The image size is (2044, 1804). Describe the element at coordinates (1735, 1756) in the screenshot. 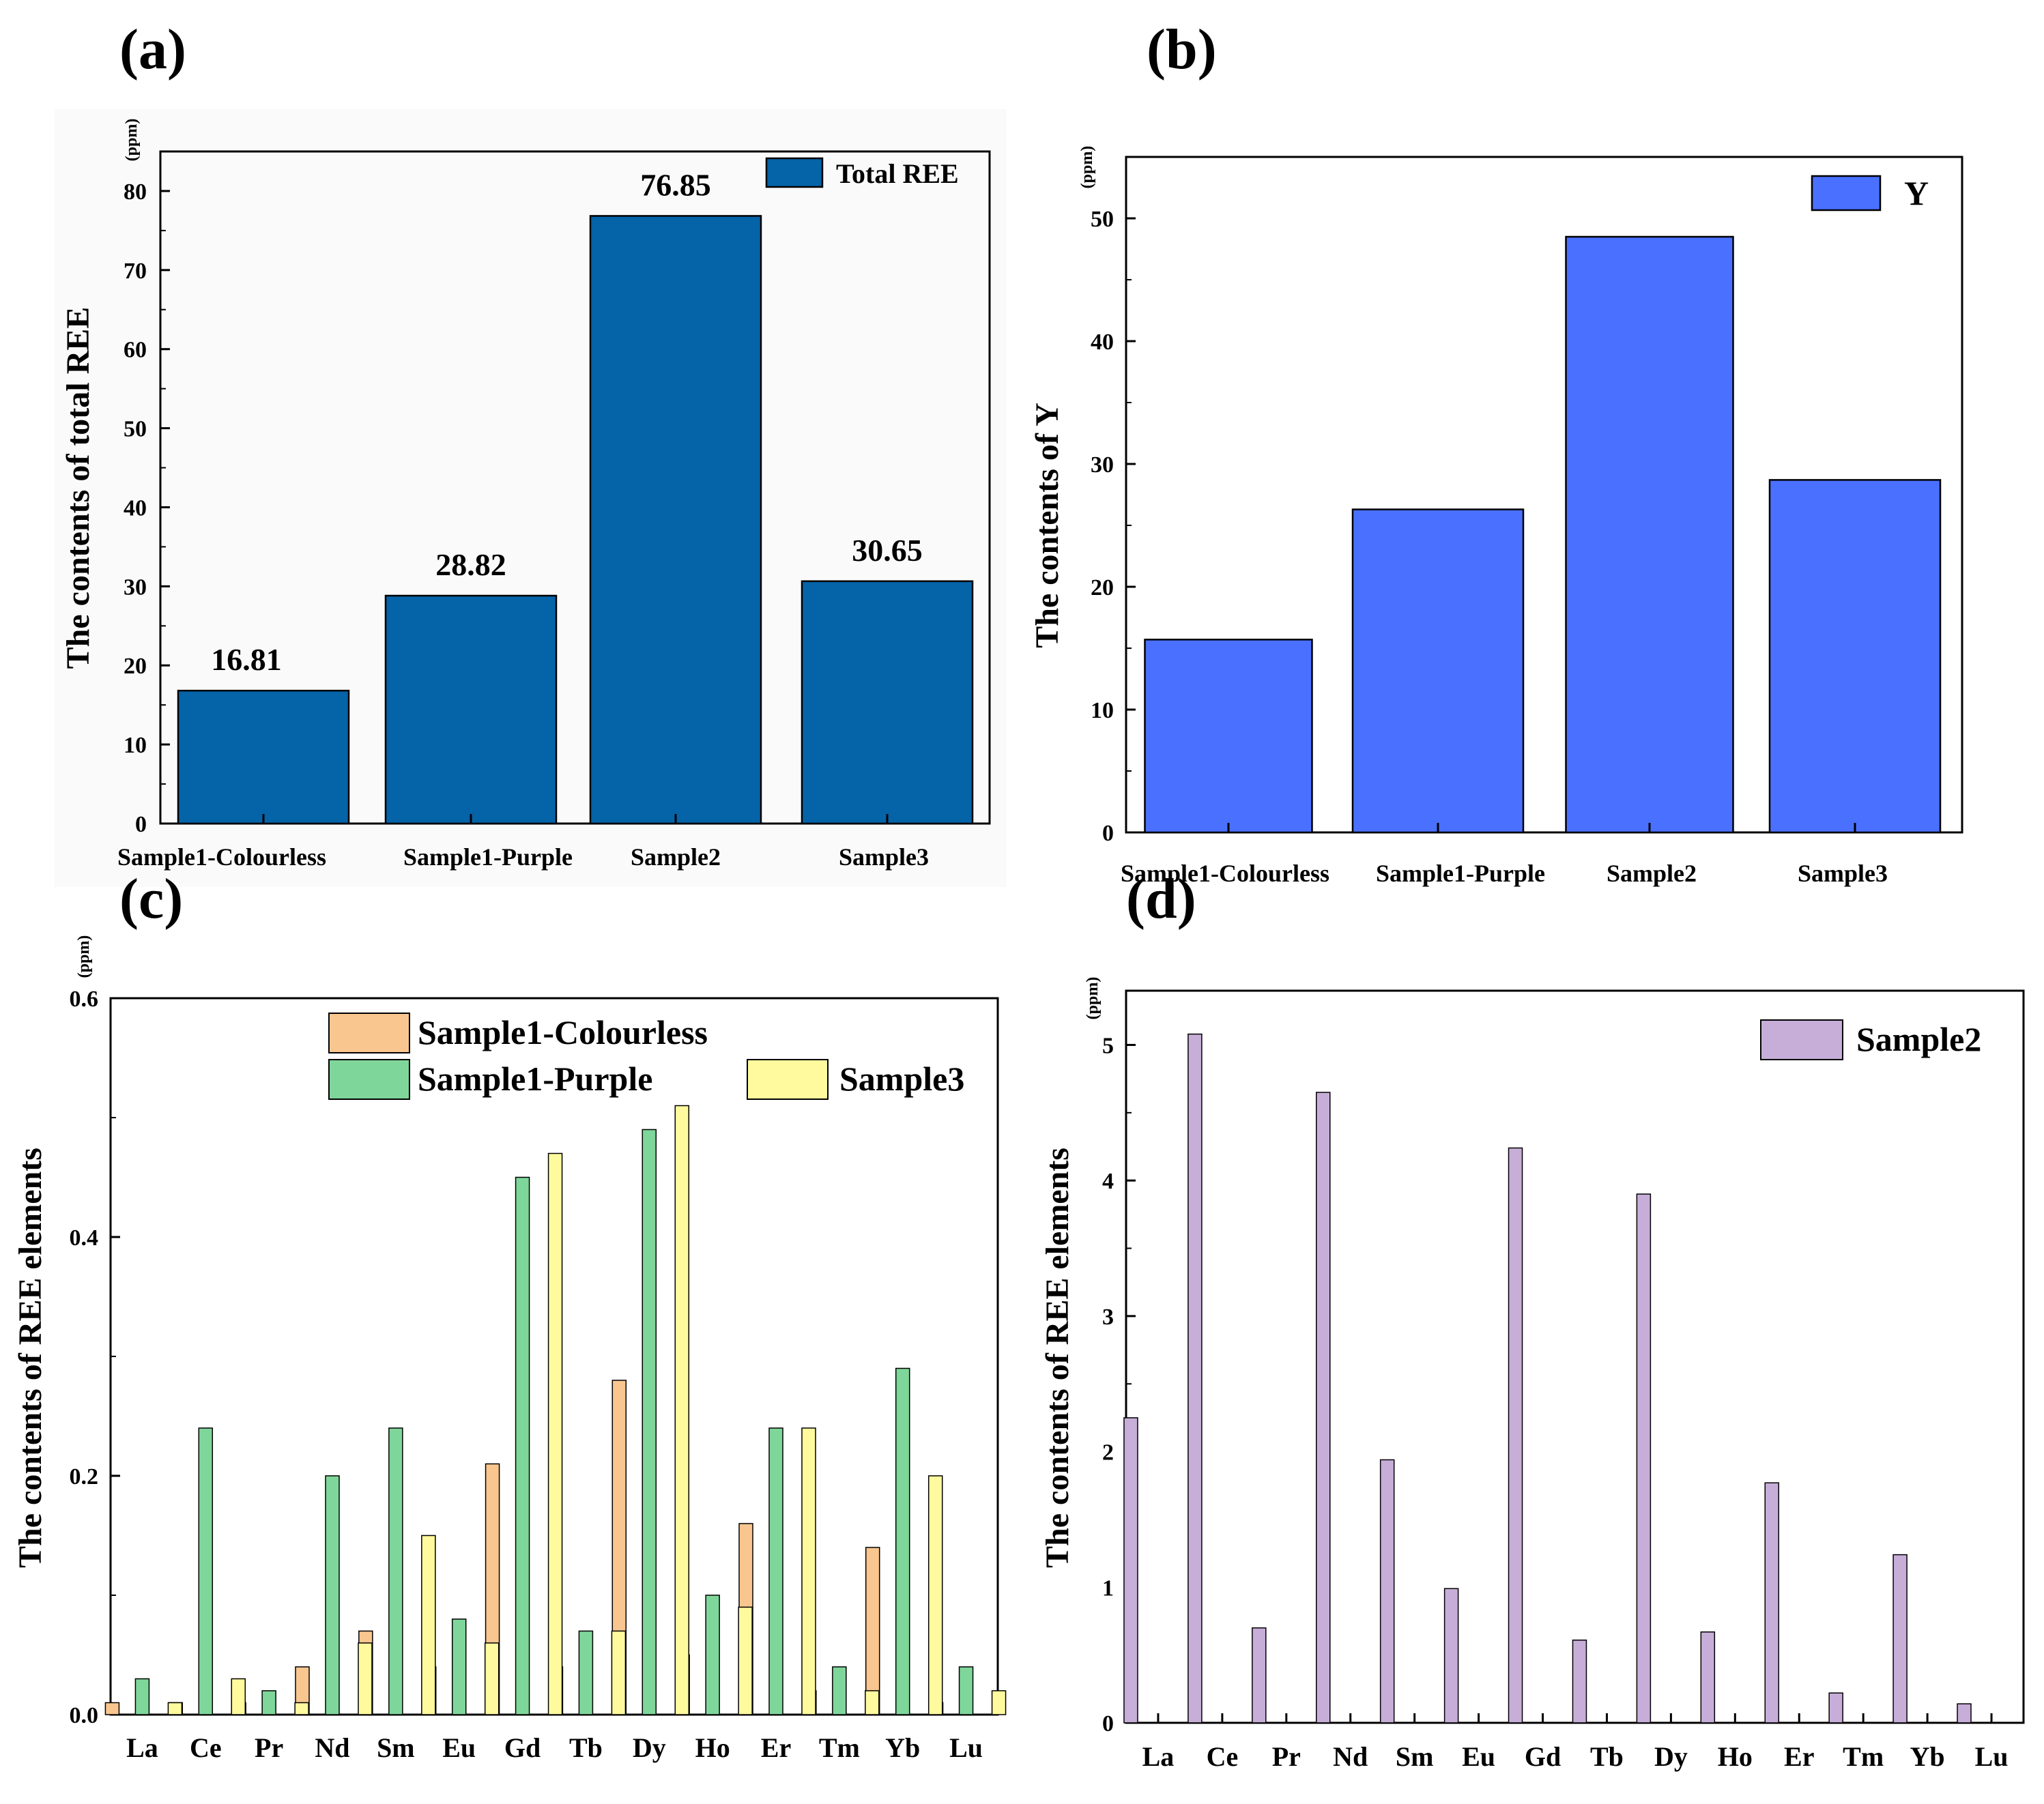

I see `x-tick-label: Ho` at that location.